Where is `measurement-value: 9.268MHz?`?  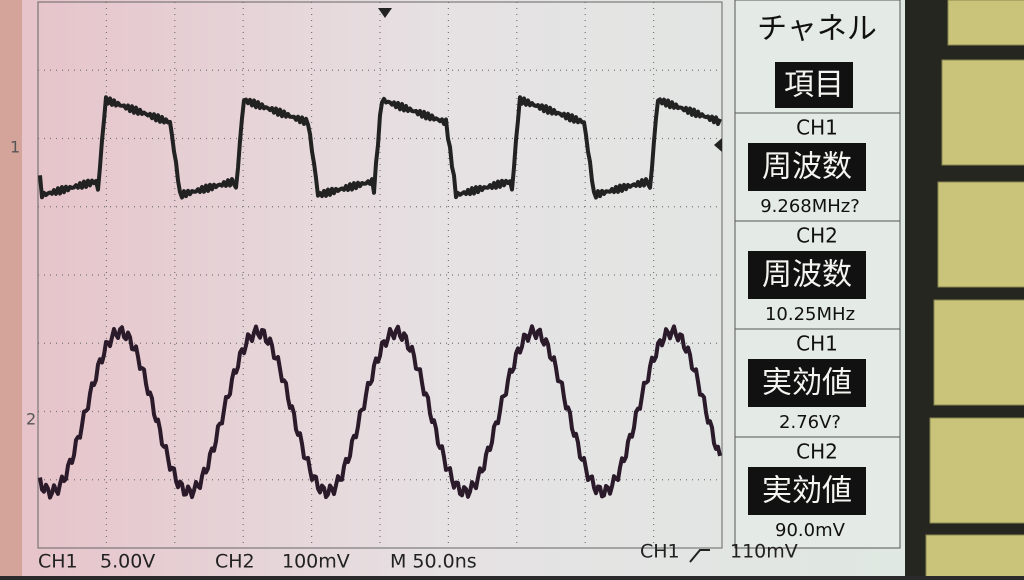 measurement-value: 9.268MHz? is located at coordinates (810, 206).